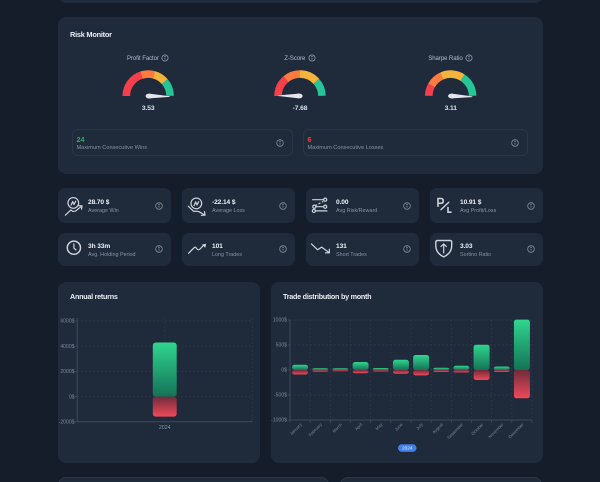 Image resolution: width=600 pixels, height=482 pixels. Describe the element at coordinates (67, 347) in the screenshot. I see `svg-text: 4000$` at that location.